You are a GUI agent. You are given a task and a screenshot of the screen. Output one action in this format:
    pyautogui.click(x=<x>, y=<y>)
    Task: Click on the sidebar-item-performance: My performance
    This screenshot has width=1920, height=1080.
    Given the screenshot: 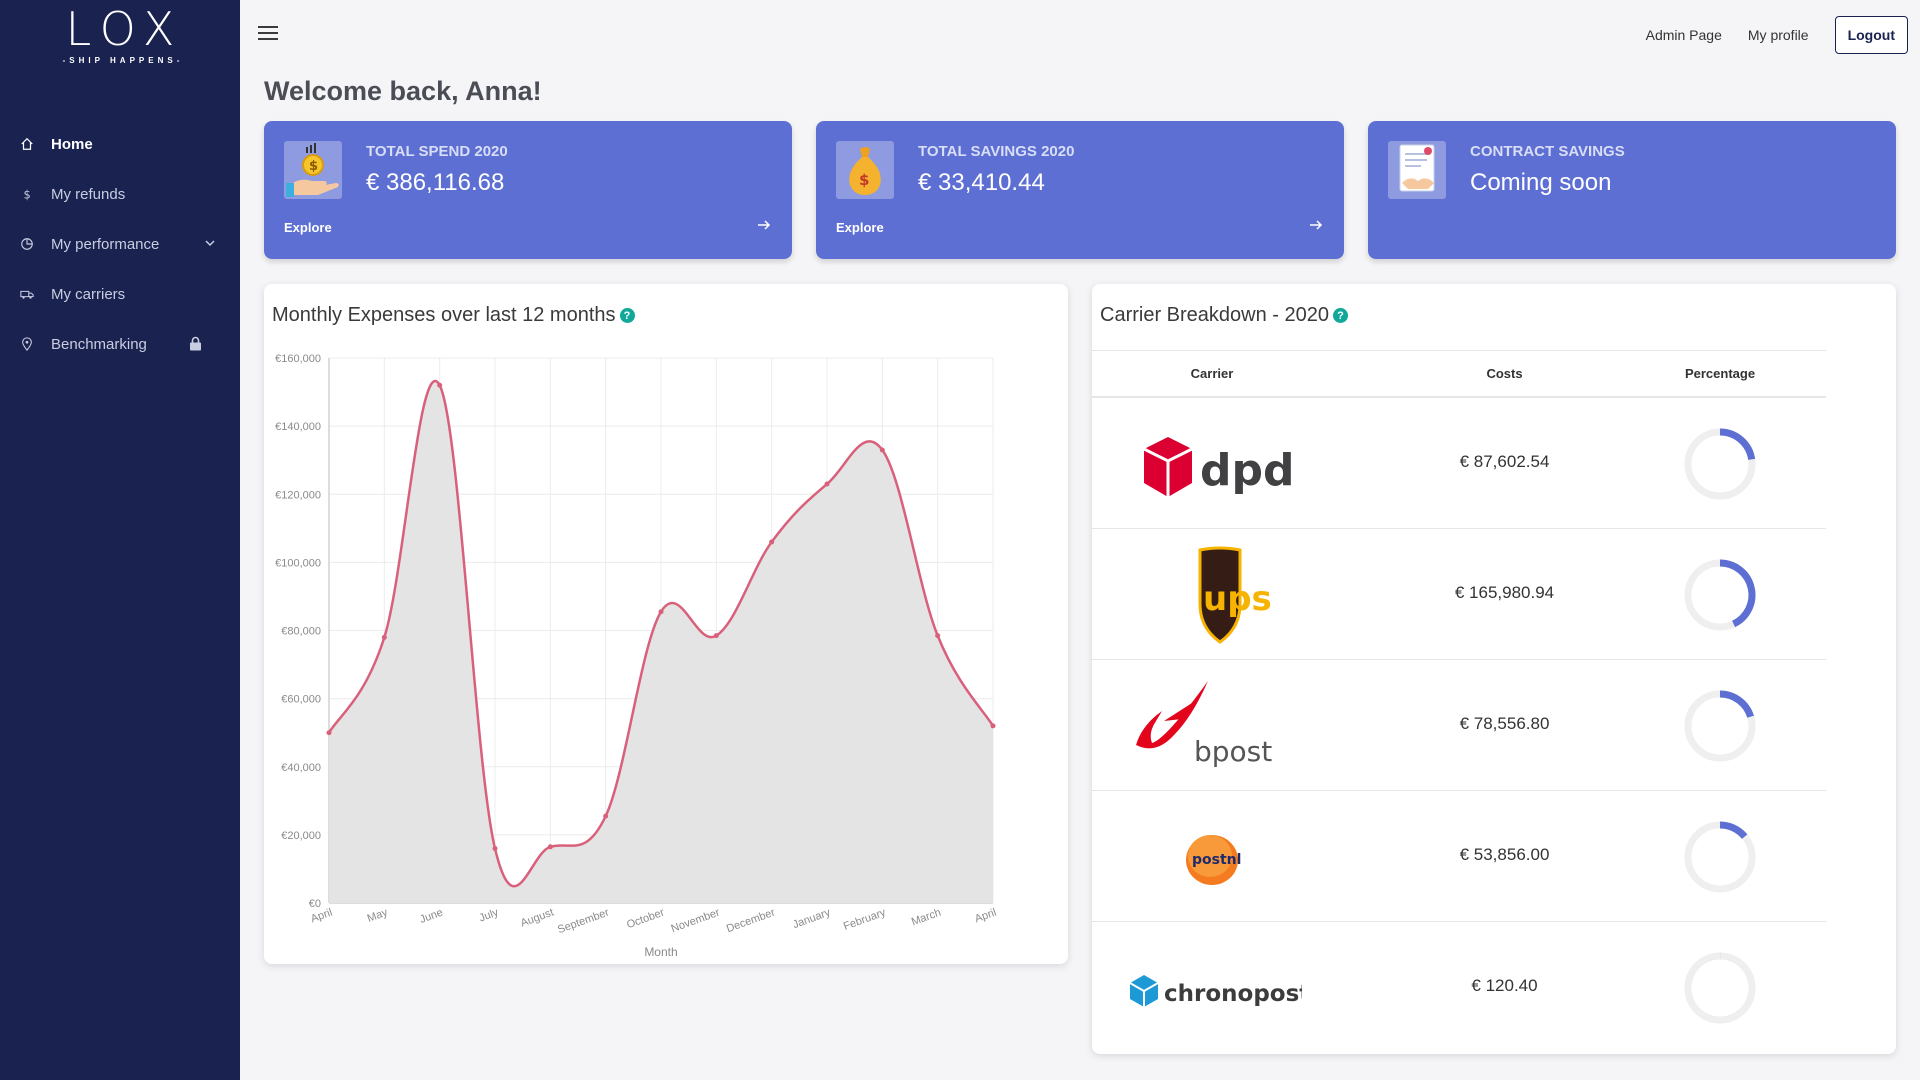 What is the action you would take?
    pyautogui.click(x=120, y=244)
    